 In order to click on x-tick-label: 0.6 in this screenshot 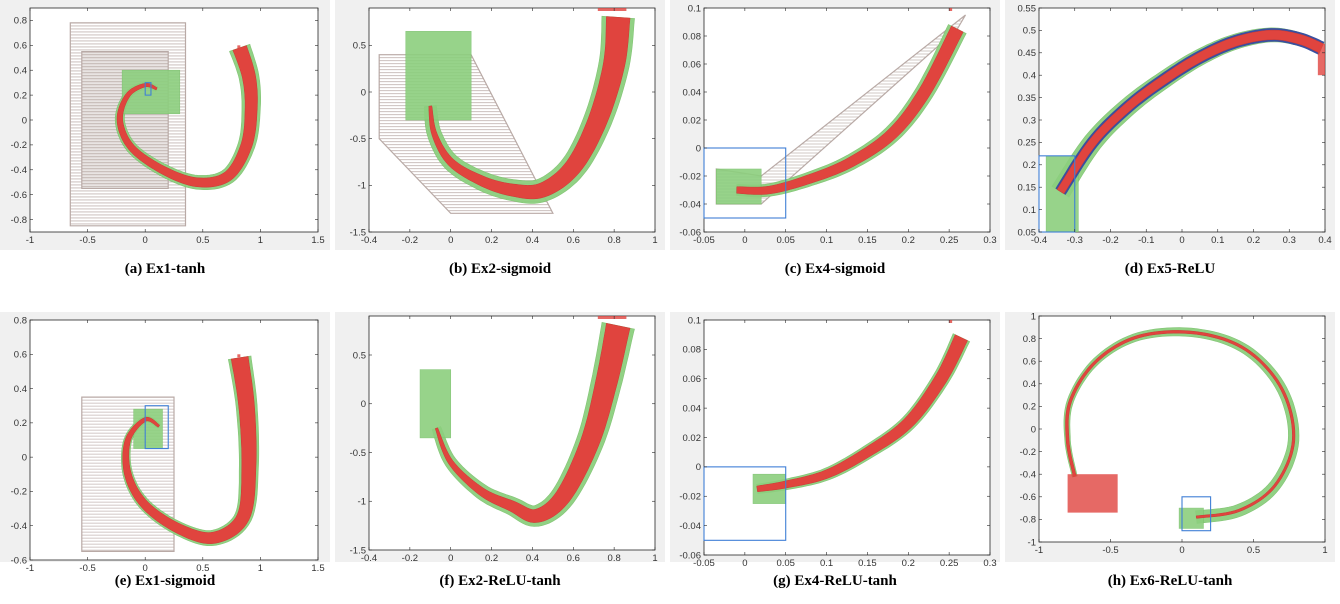, I will do `click(573, 240)`.